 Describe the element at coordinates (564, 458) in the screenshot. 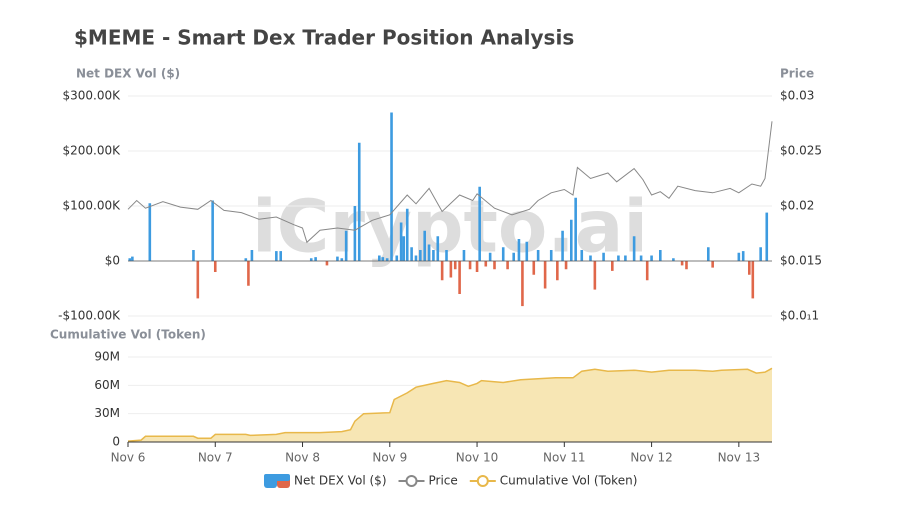

I see `x-tick-label: Nov 11` at that location.